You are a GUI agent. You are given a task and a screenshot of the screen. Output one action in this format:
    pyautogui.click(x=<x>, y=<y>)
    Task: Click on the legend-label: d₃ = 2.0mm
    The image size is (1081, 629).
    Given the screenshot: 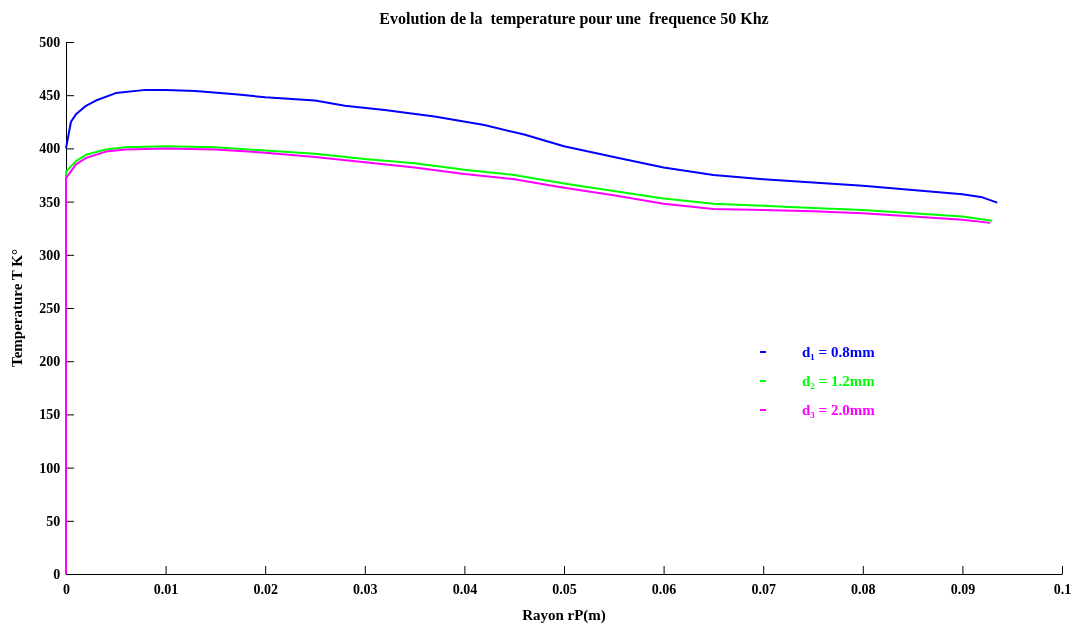 What is the action you would take?
    pyautogui.click(x=839, y=410)
    